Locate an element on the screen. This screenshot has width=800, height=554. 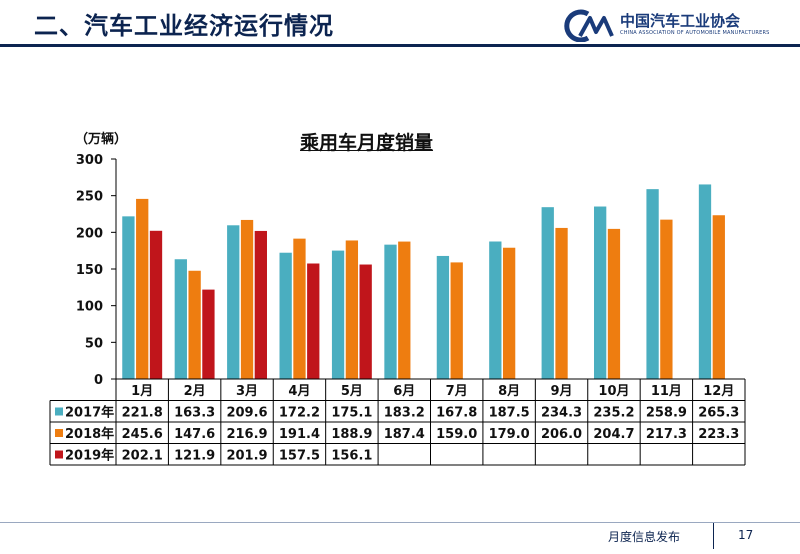
bar-2018年-7月 is located at coordinates (456, 320).